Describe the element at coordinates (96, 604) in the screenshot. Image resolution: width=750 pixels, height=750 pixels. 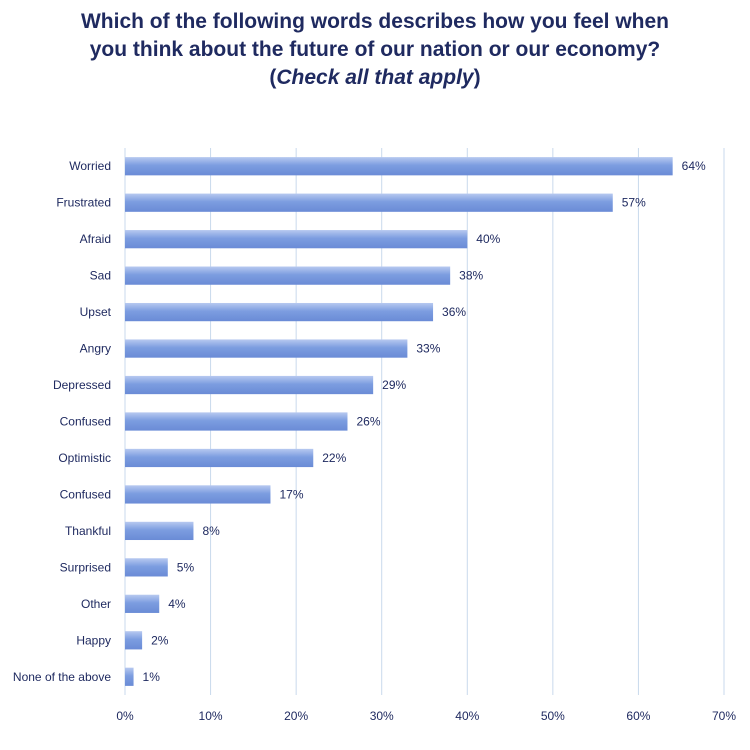
I see `category-label: Other` at that location.